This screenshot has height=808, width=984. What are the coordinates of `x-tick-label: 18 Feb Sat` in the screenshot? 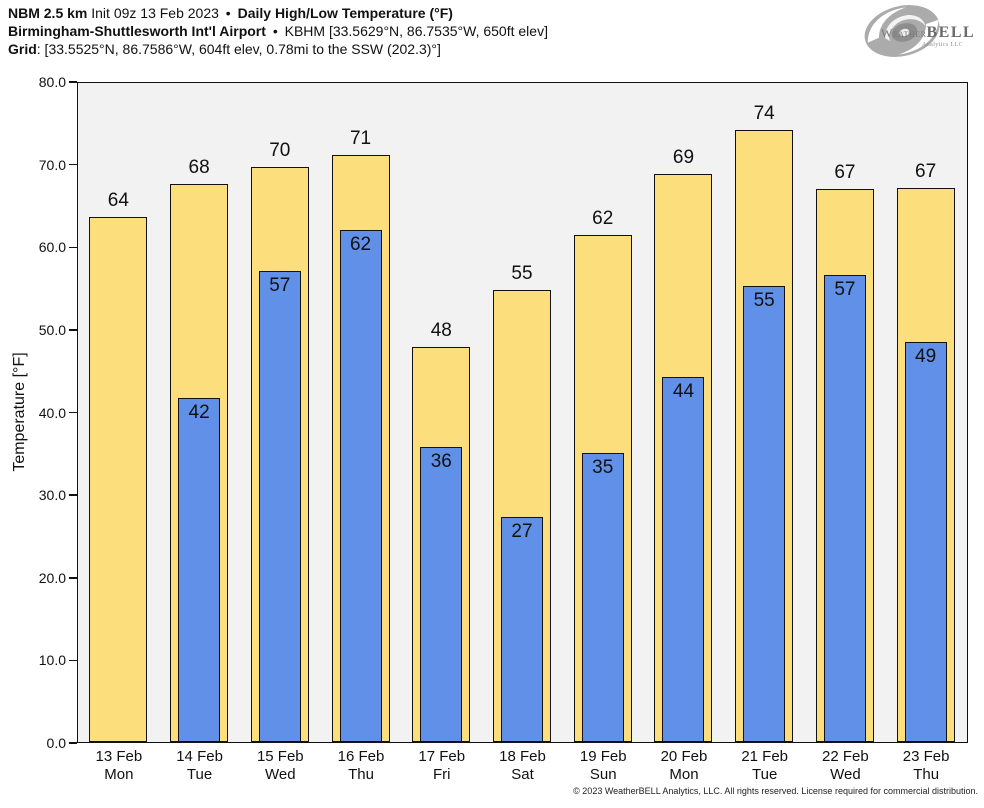 It's located at (523, 766).